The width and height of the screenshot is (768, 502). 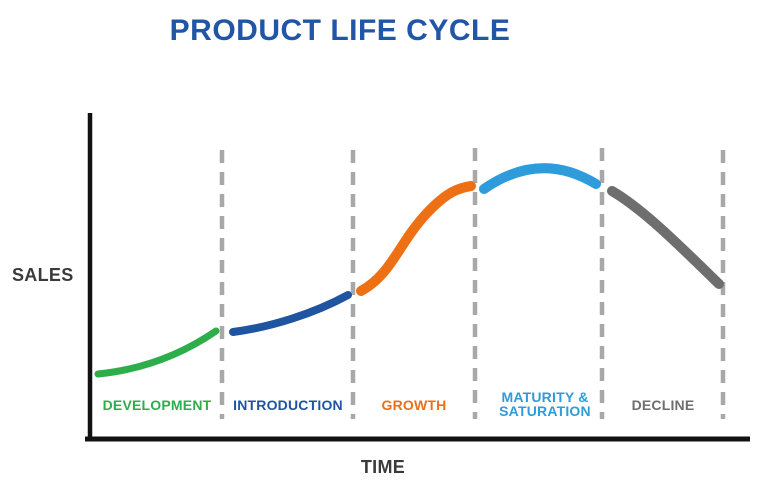 What do you see at coordinates (157, 405) in the screenshot?
I see `phase-label-development: DEVELOPMENT` at bounding box center [157, 405].